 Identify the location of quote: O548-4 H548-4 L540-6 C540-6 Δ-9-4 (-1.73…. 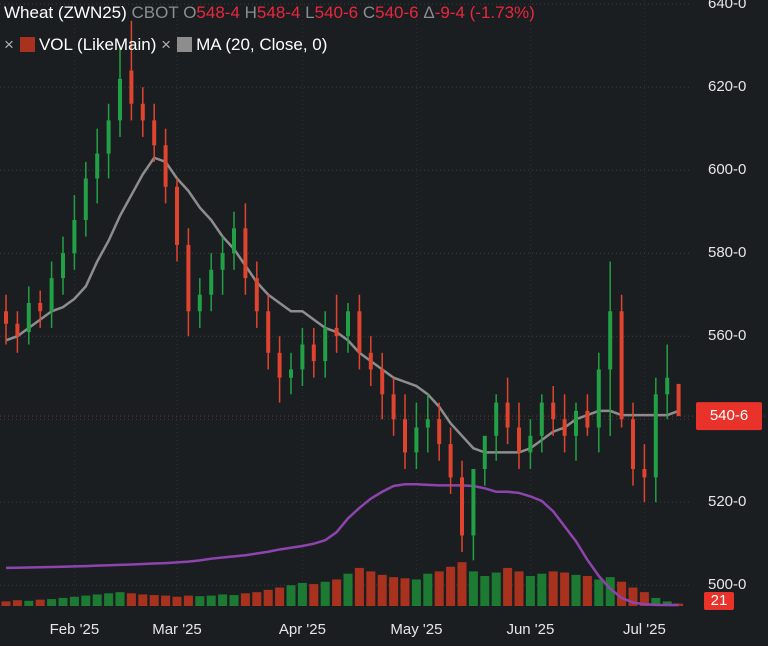
(359, 12).